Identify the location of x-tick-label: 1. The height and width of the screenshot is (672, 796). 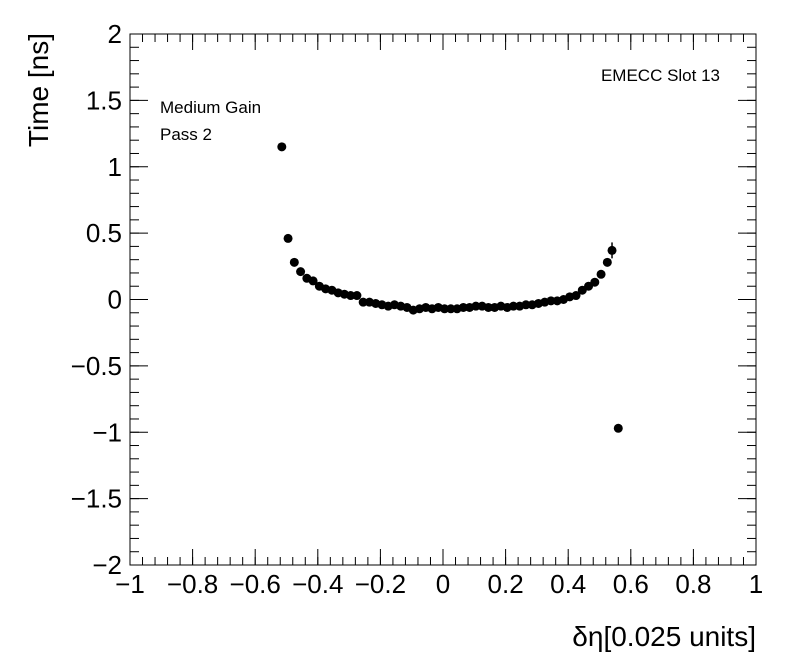
(756, 584).